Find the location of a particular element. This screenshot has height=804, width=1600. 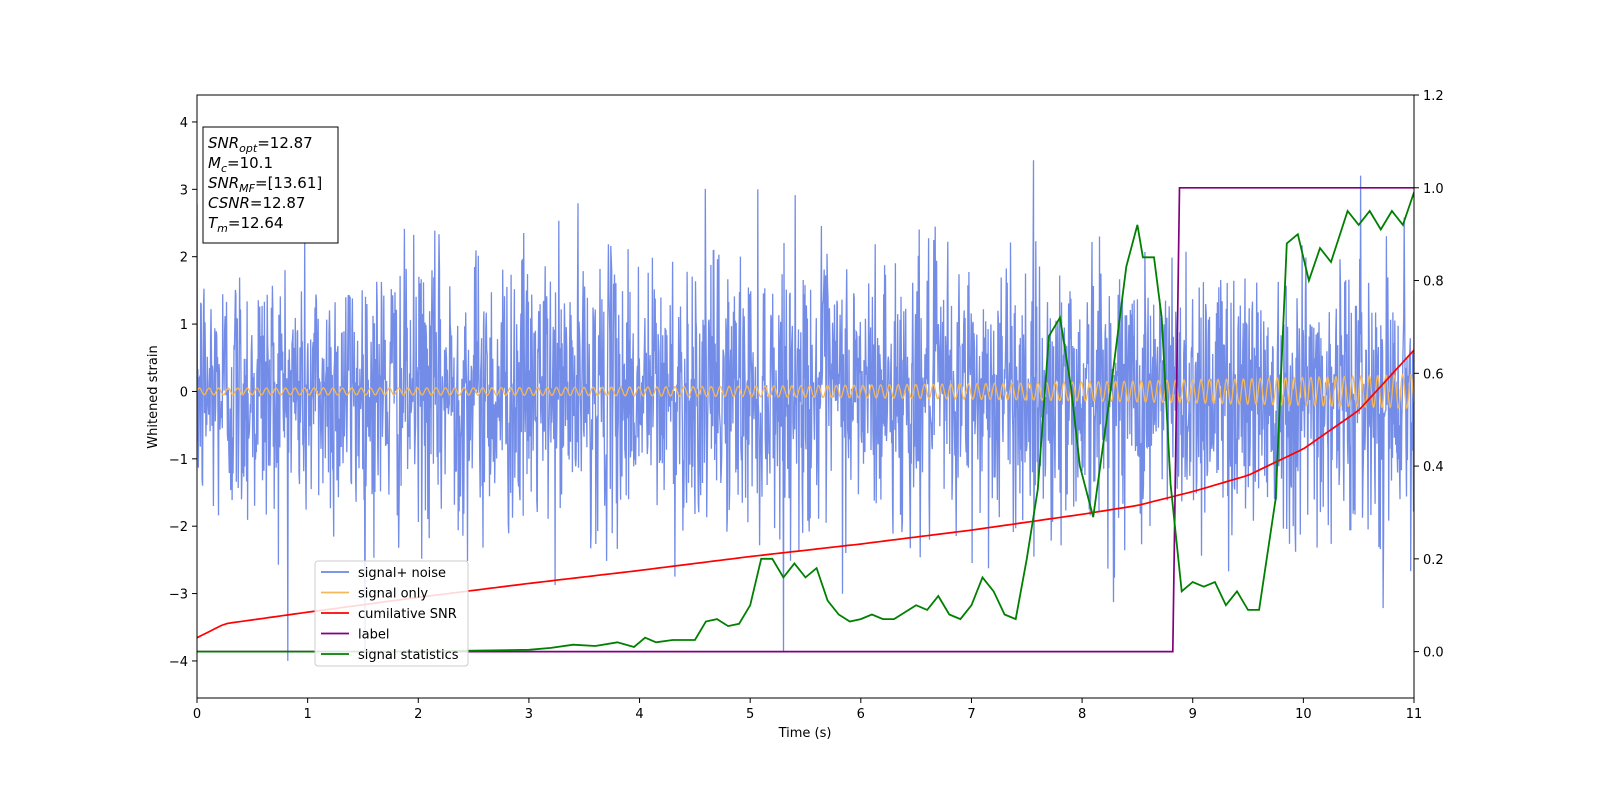

x-tick-label: 1 is located at coordinates (307, 714).